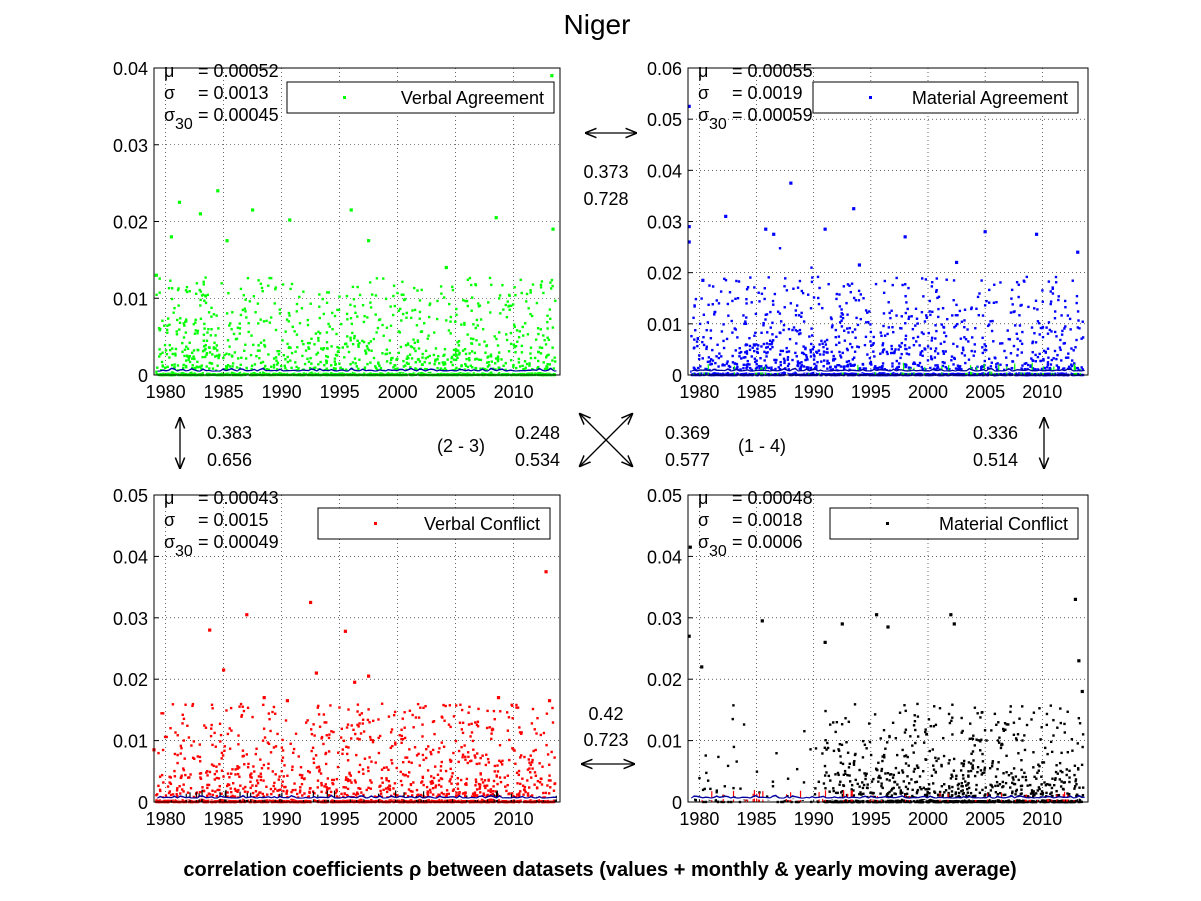 This screenshot has height=901, width=1201. I want to click on x-tick-label: 1980, so click(166, 819).